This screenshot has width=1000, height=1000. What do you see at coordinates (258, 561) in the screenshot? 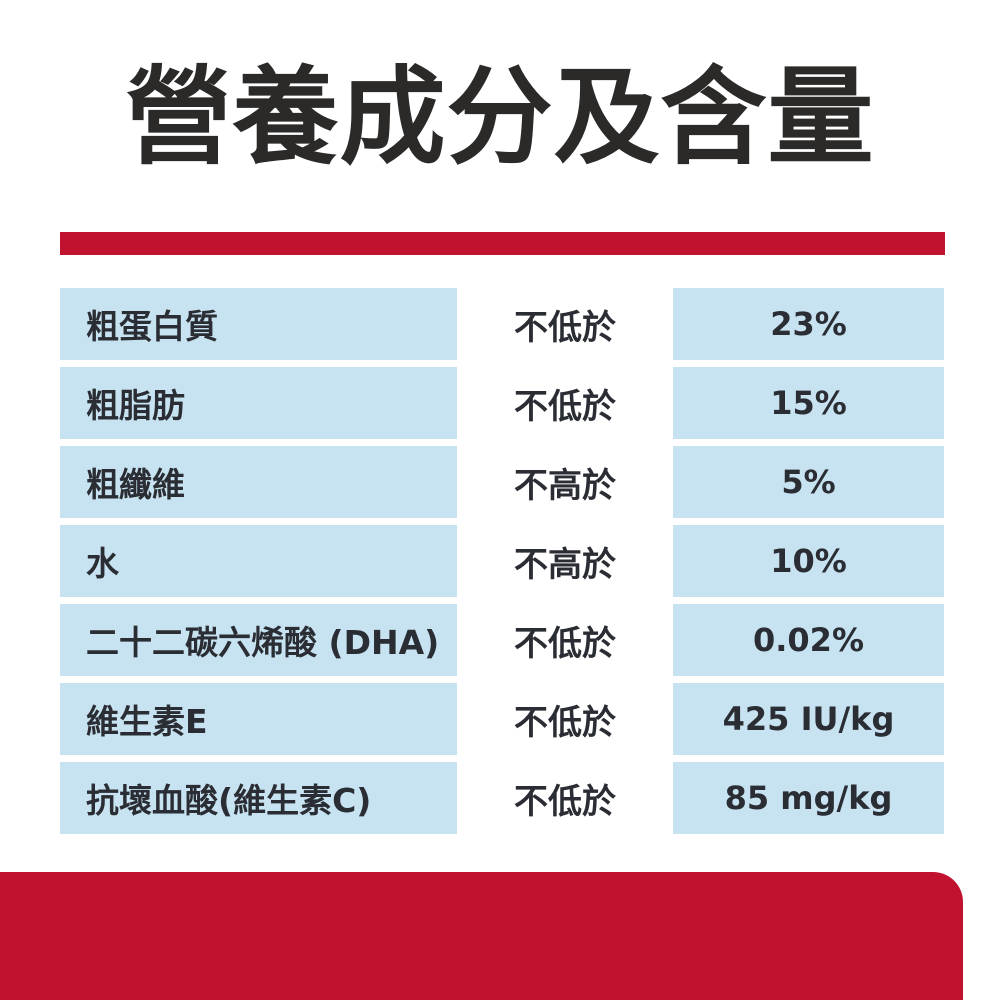
I see `nutrient-name: 水` at bounding box center [258, 561].